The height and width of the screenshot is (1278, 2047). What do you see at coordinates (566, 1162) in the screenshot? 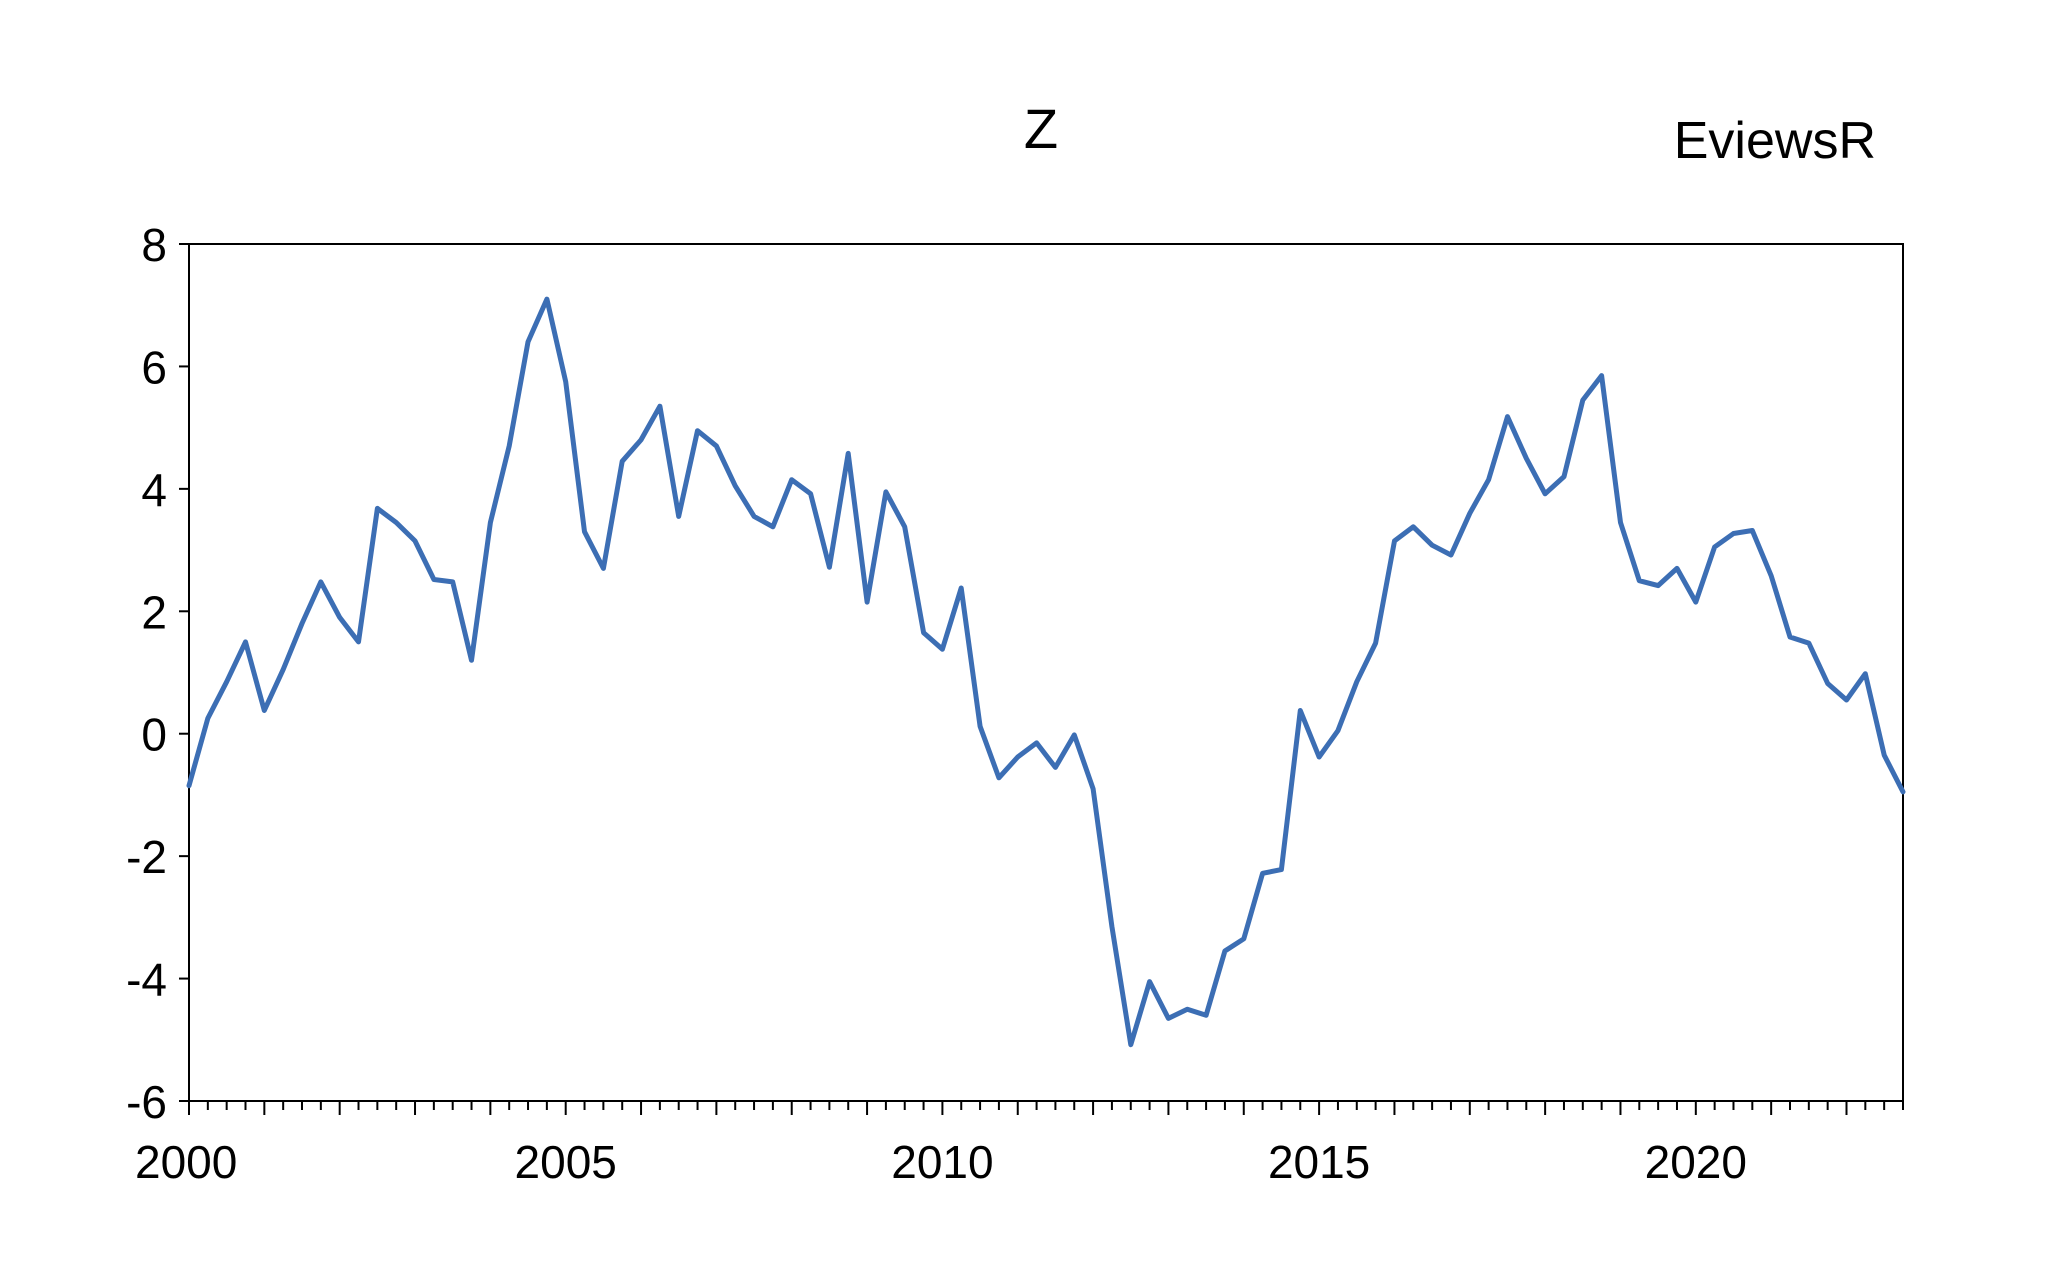
I see `x-tick-label: 2005` at bounding box center [566, 1162].